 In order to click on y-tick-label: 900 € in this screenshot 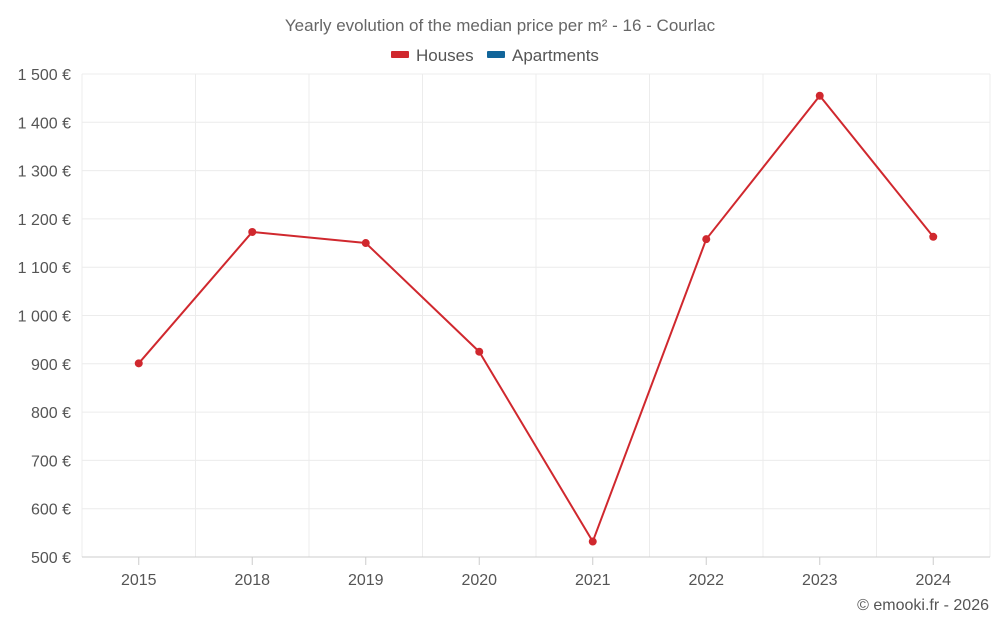, I will do `click(51, 365)`.